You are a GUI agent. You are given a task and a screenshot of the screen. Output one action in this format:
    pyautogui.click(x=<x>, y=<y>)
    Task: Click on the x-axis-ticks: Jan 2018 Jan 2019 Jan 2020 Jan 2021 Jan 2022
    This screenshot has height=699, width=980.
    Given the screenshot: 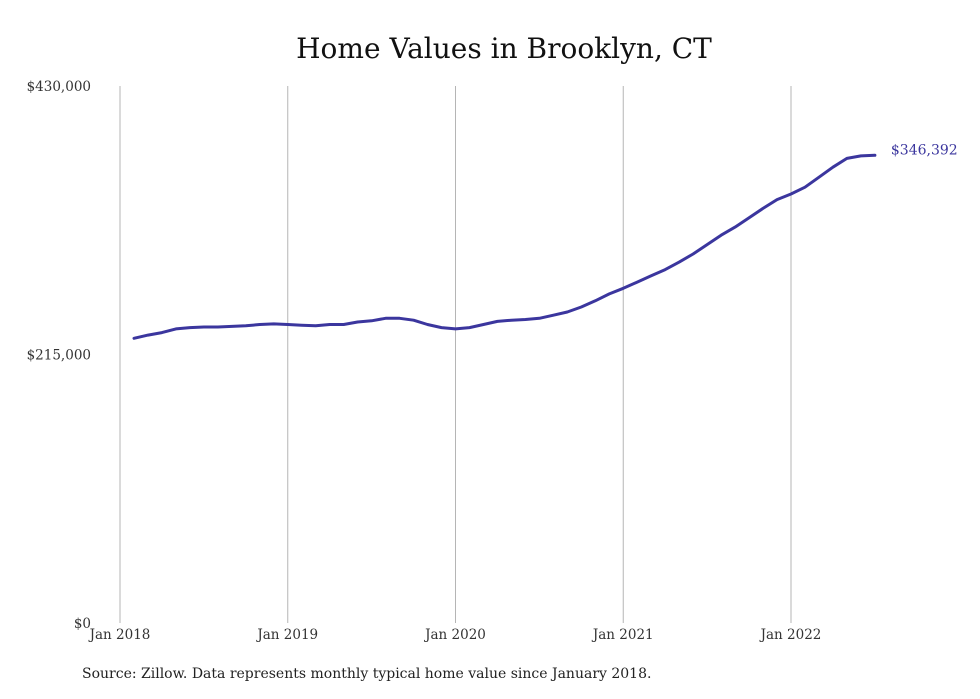 What is the action you would take?
    pyautogui.click(x=455, y=635)
    